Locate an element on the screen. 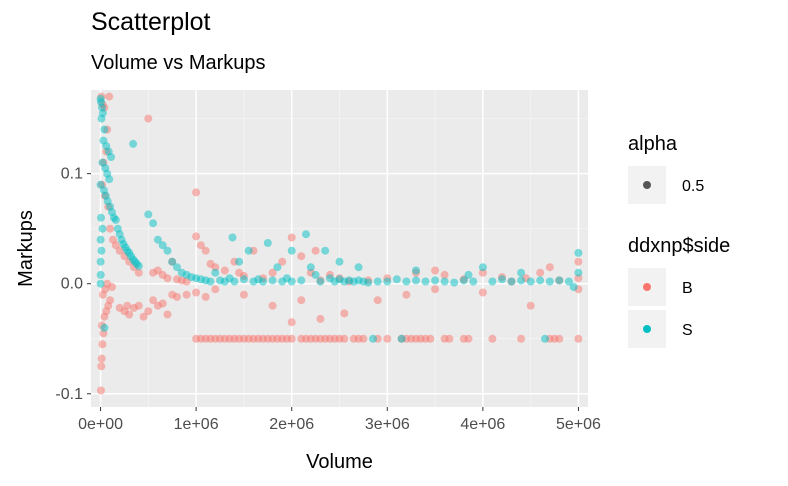 The image size is (788, 486). x-tick-label: 3e+06 is located at coordinates (387, 424).